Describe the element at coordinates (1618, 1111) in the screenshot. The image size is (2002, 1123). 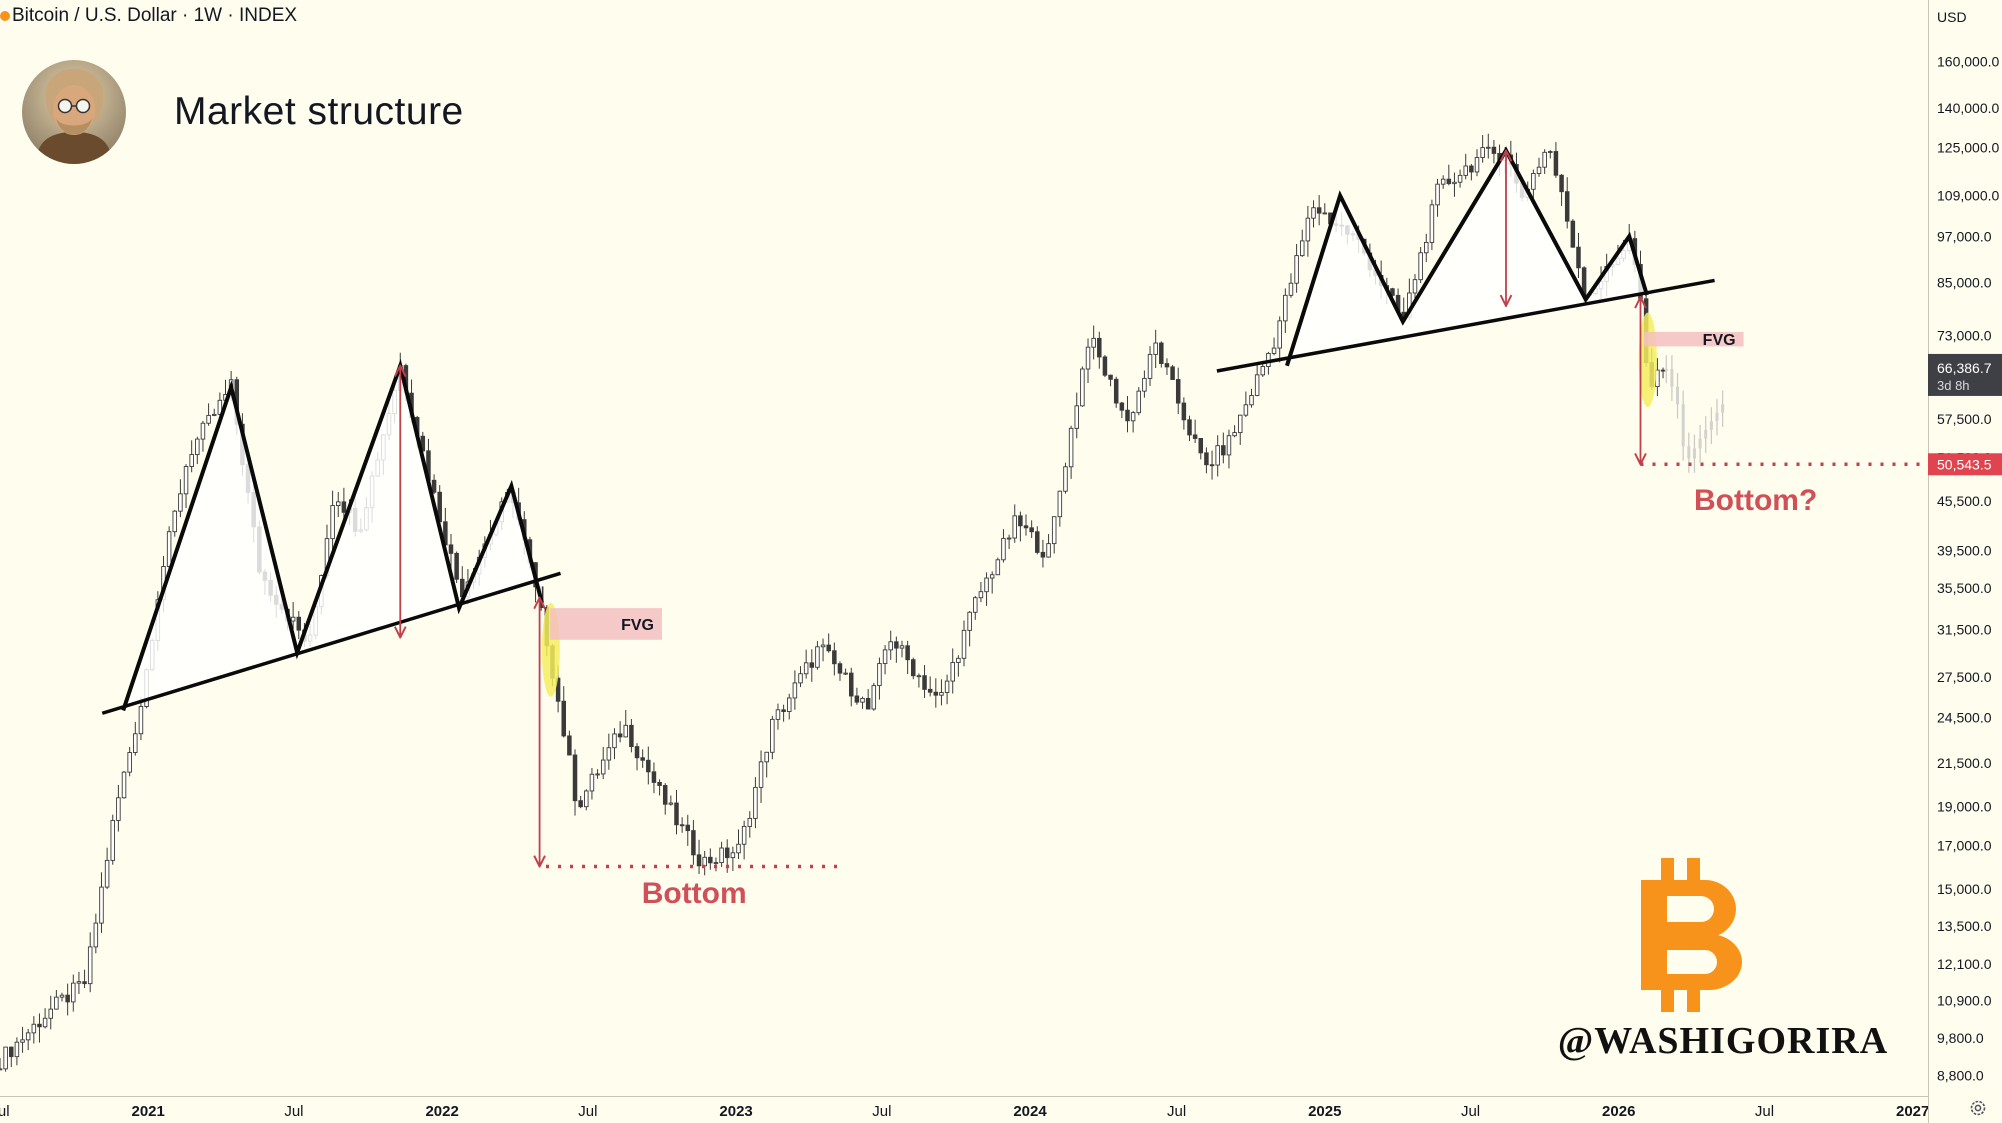
I see `time-tick-label: 2026` at that location.